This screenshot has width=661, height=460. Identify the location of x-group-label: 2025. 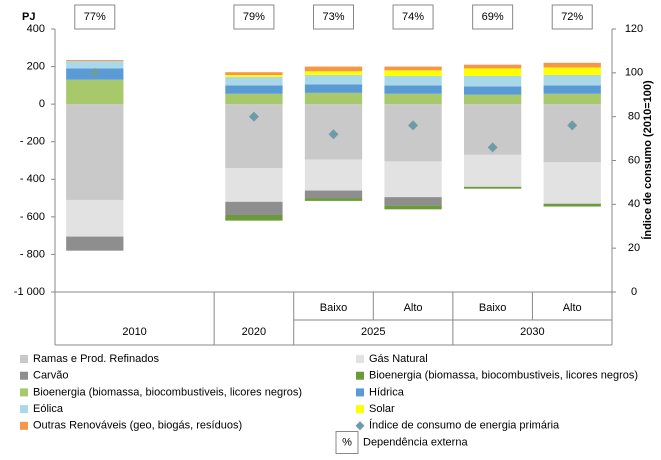
(373, 332).